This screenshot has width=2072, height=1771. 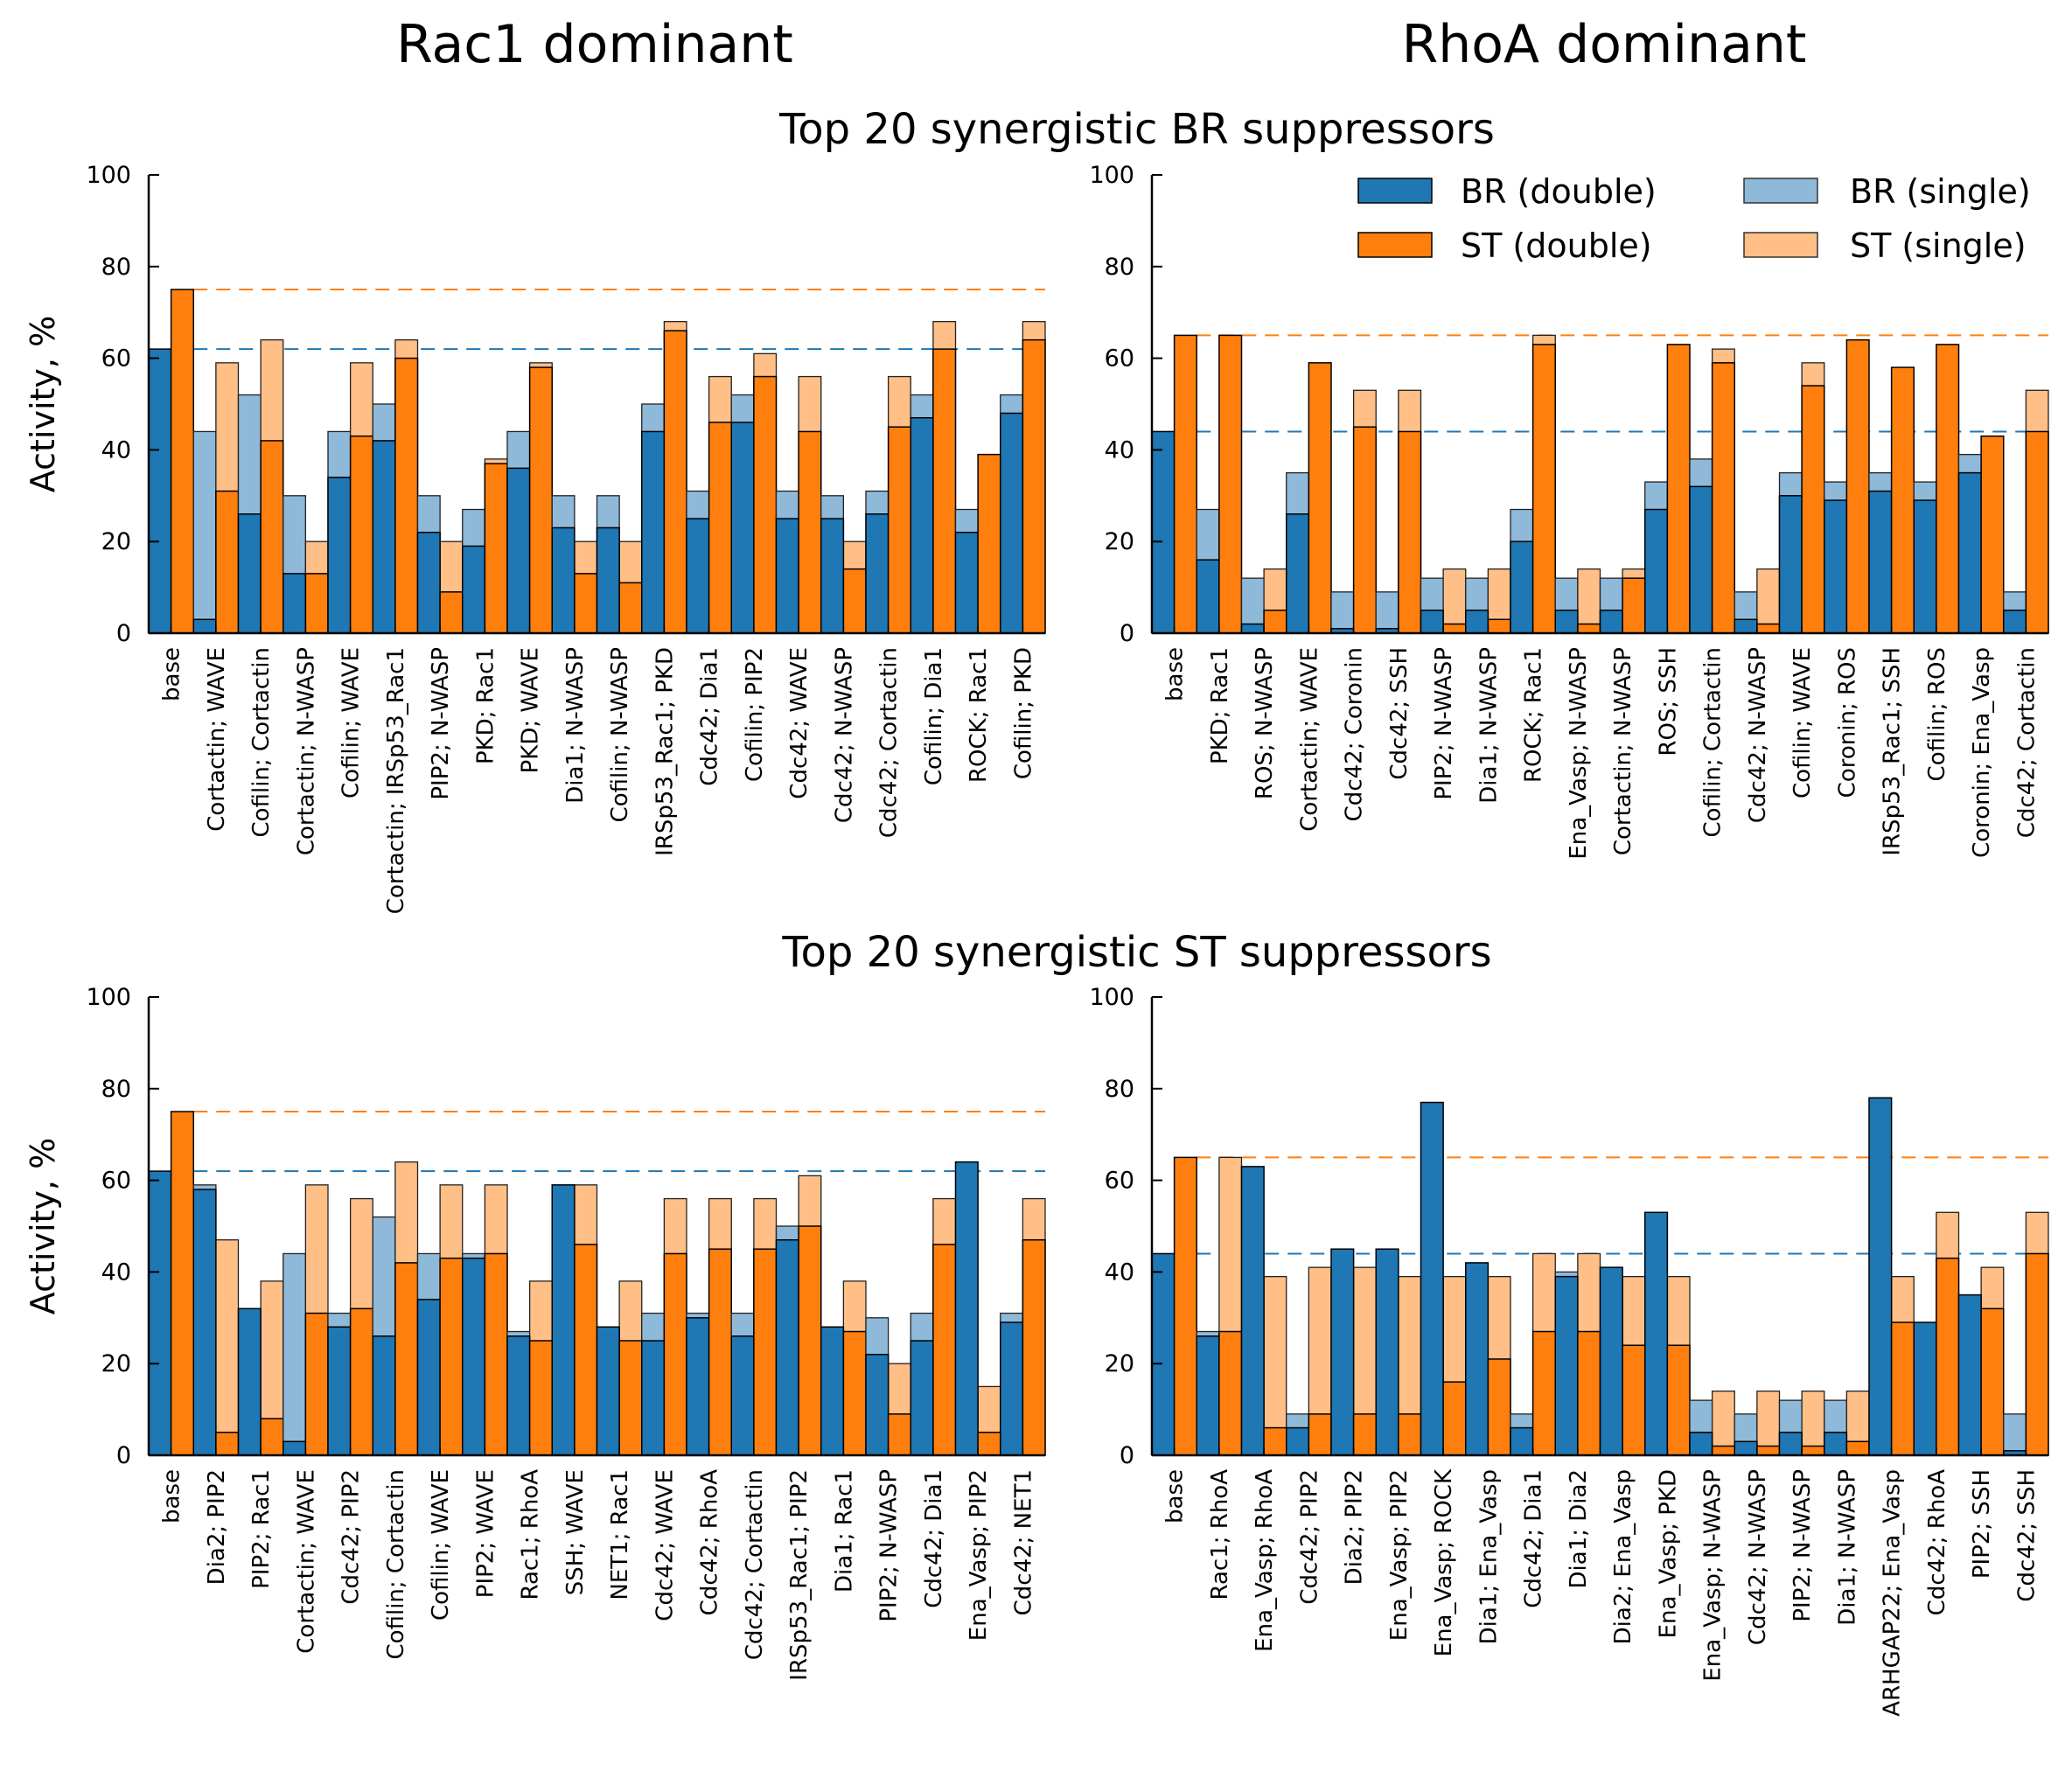 I want to click on x-tick-label: Dia2; PIP2, so click(x=1355, y=1527).